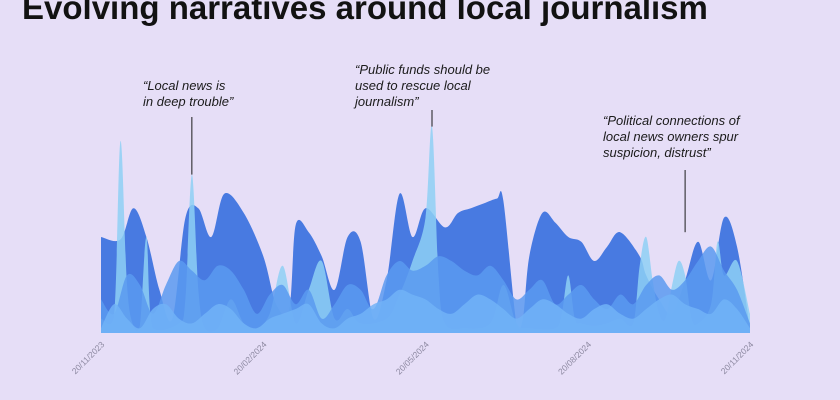  I want to click on annotation-line: in deep trouble”, so click(188, 101).